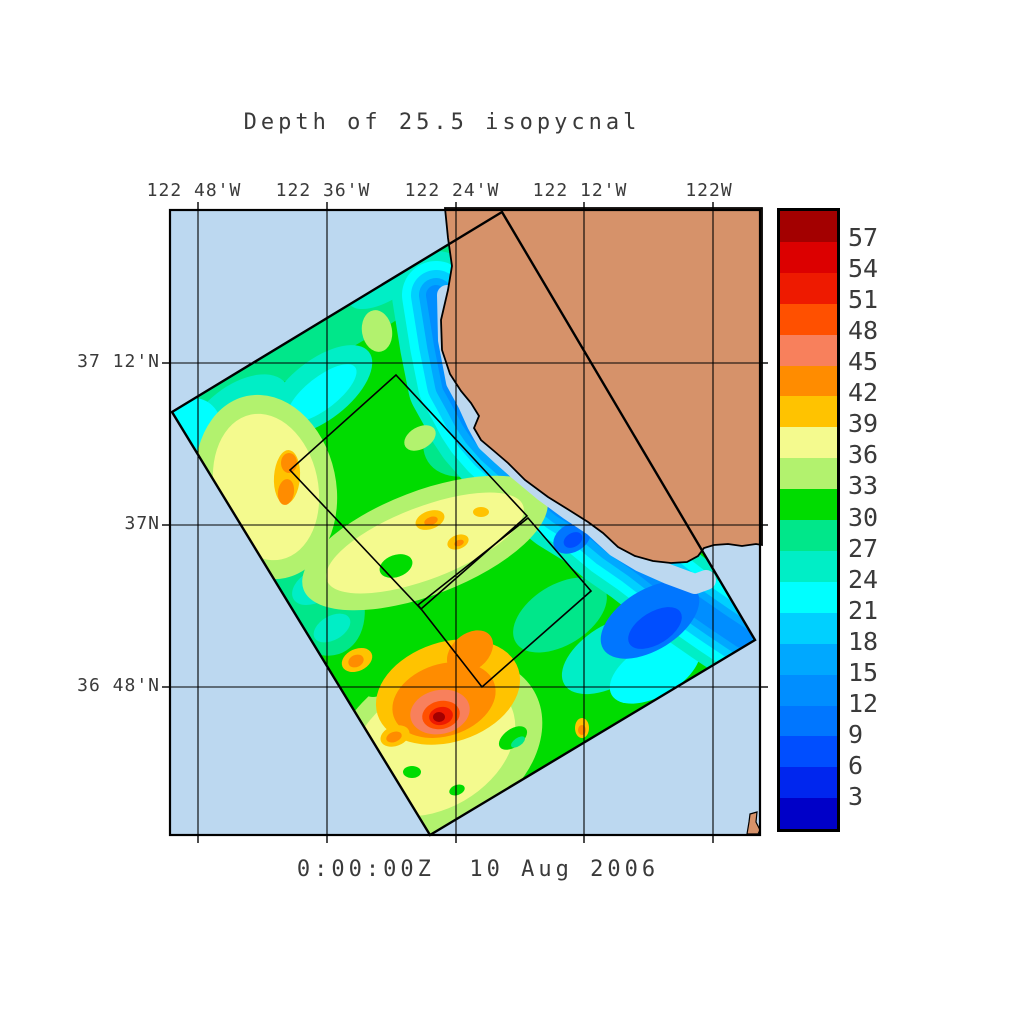 Image resolution: width=1024 pixels, height=1024 pixels. What do you see at coordinates (442, 122) in the screenshot?
I see `page-title: Depth of 25.5 isopycnal` at bounding box center [442, 122].